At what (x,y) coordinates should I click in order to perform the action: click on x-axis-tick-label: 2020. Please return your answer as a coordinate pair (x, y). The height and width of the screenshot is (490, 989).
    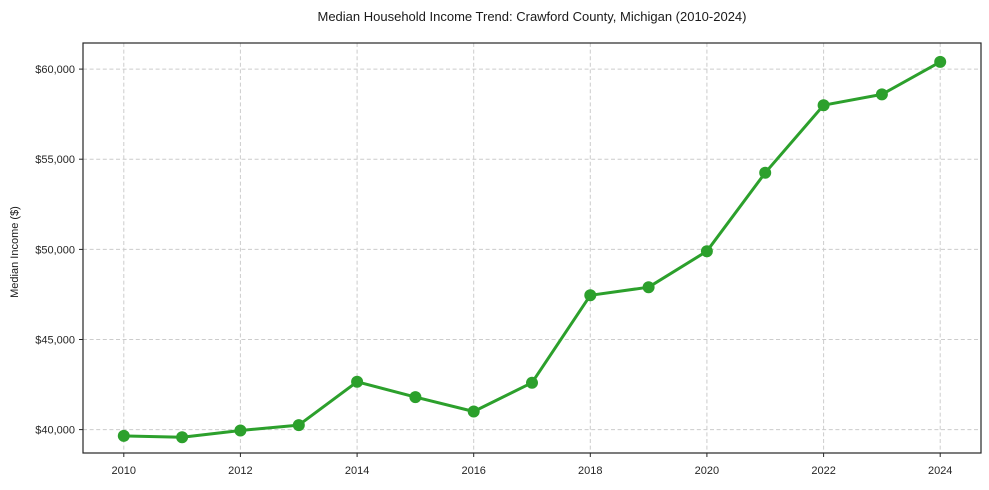
    Looking at the image, I should click on (707, 471).